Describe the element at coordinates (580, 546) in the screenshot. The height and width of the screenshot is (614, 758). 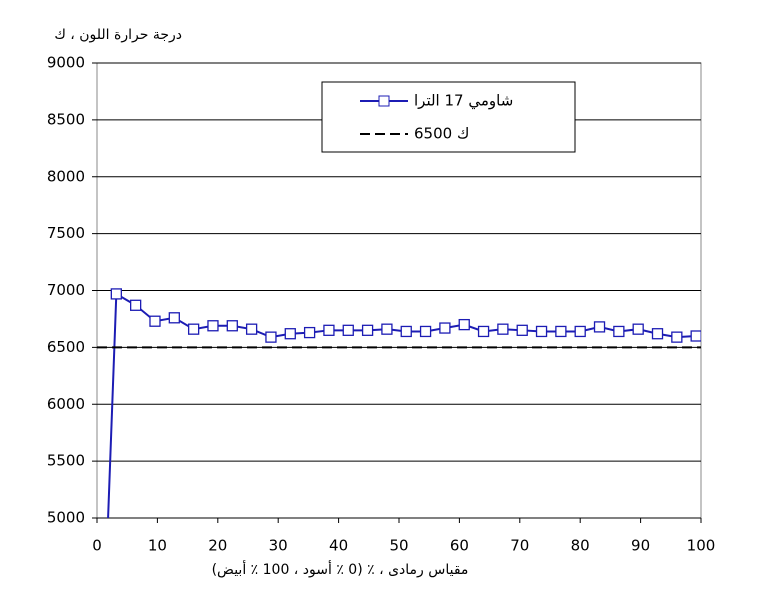
I see `x-tick-label: 80` at that location.